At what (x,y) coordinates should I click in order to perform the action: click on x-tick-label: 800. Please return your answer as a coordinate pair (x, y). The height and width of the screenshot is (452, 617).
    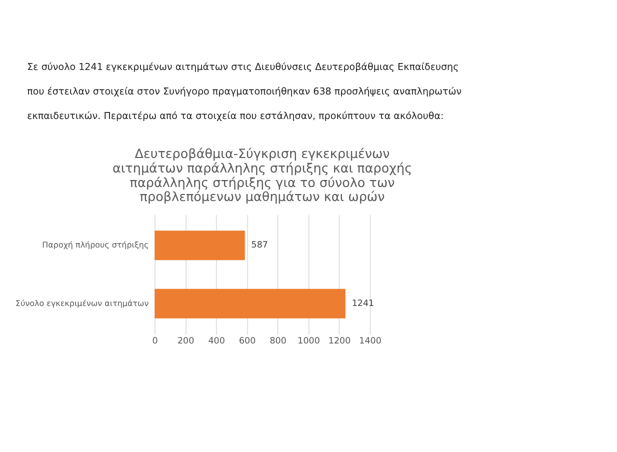
    Looking at the image, I should click on (278, 341).